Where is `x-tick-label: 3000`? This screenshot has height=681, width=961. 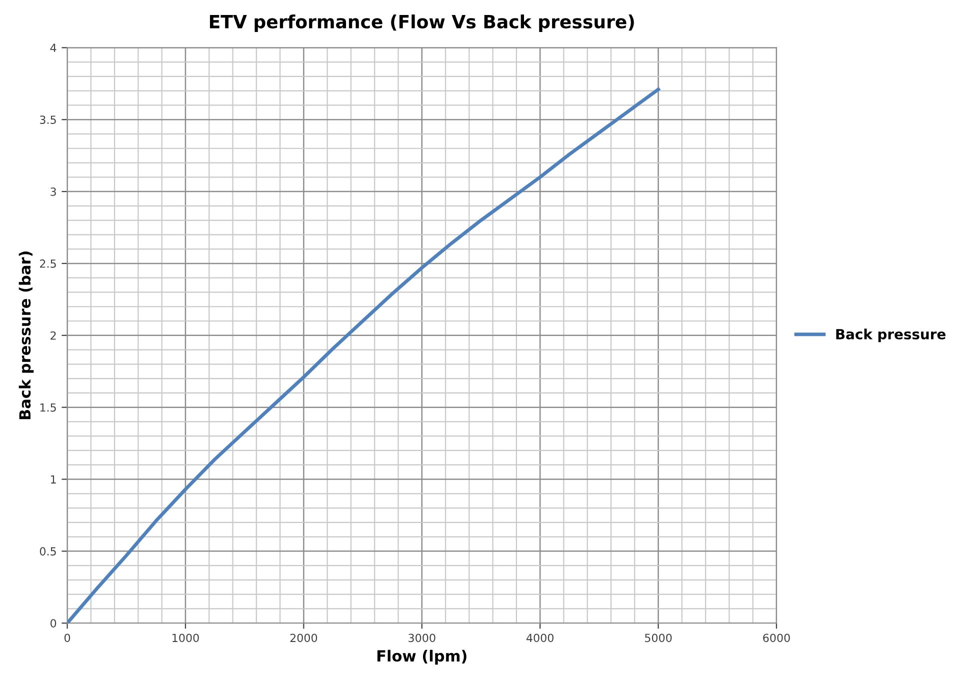 x-tick-label: 3000 is located at coordinates (422, 638).